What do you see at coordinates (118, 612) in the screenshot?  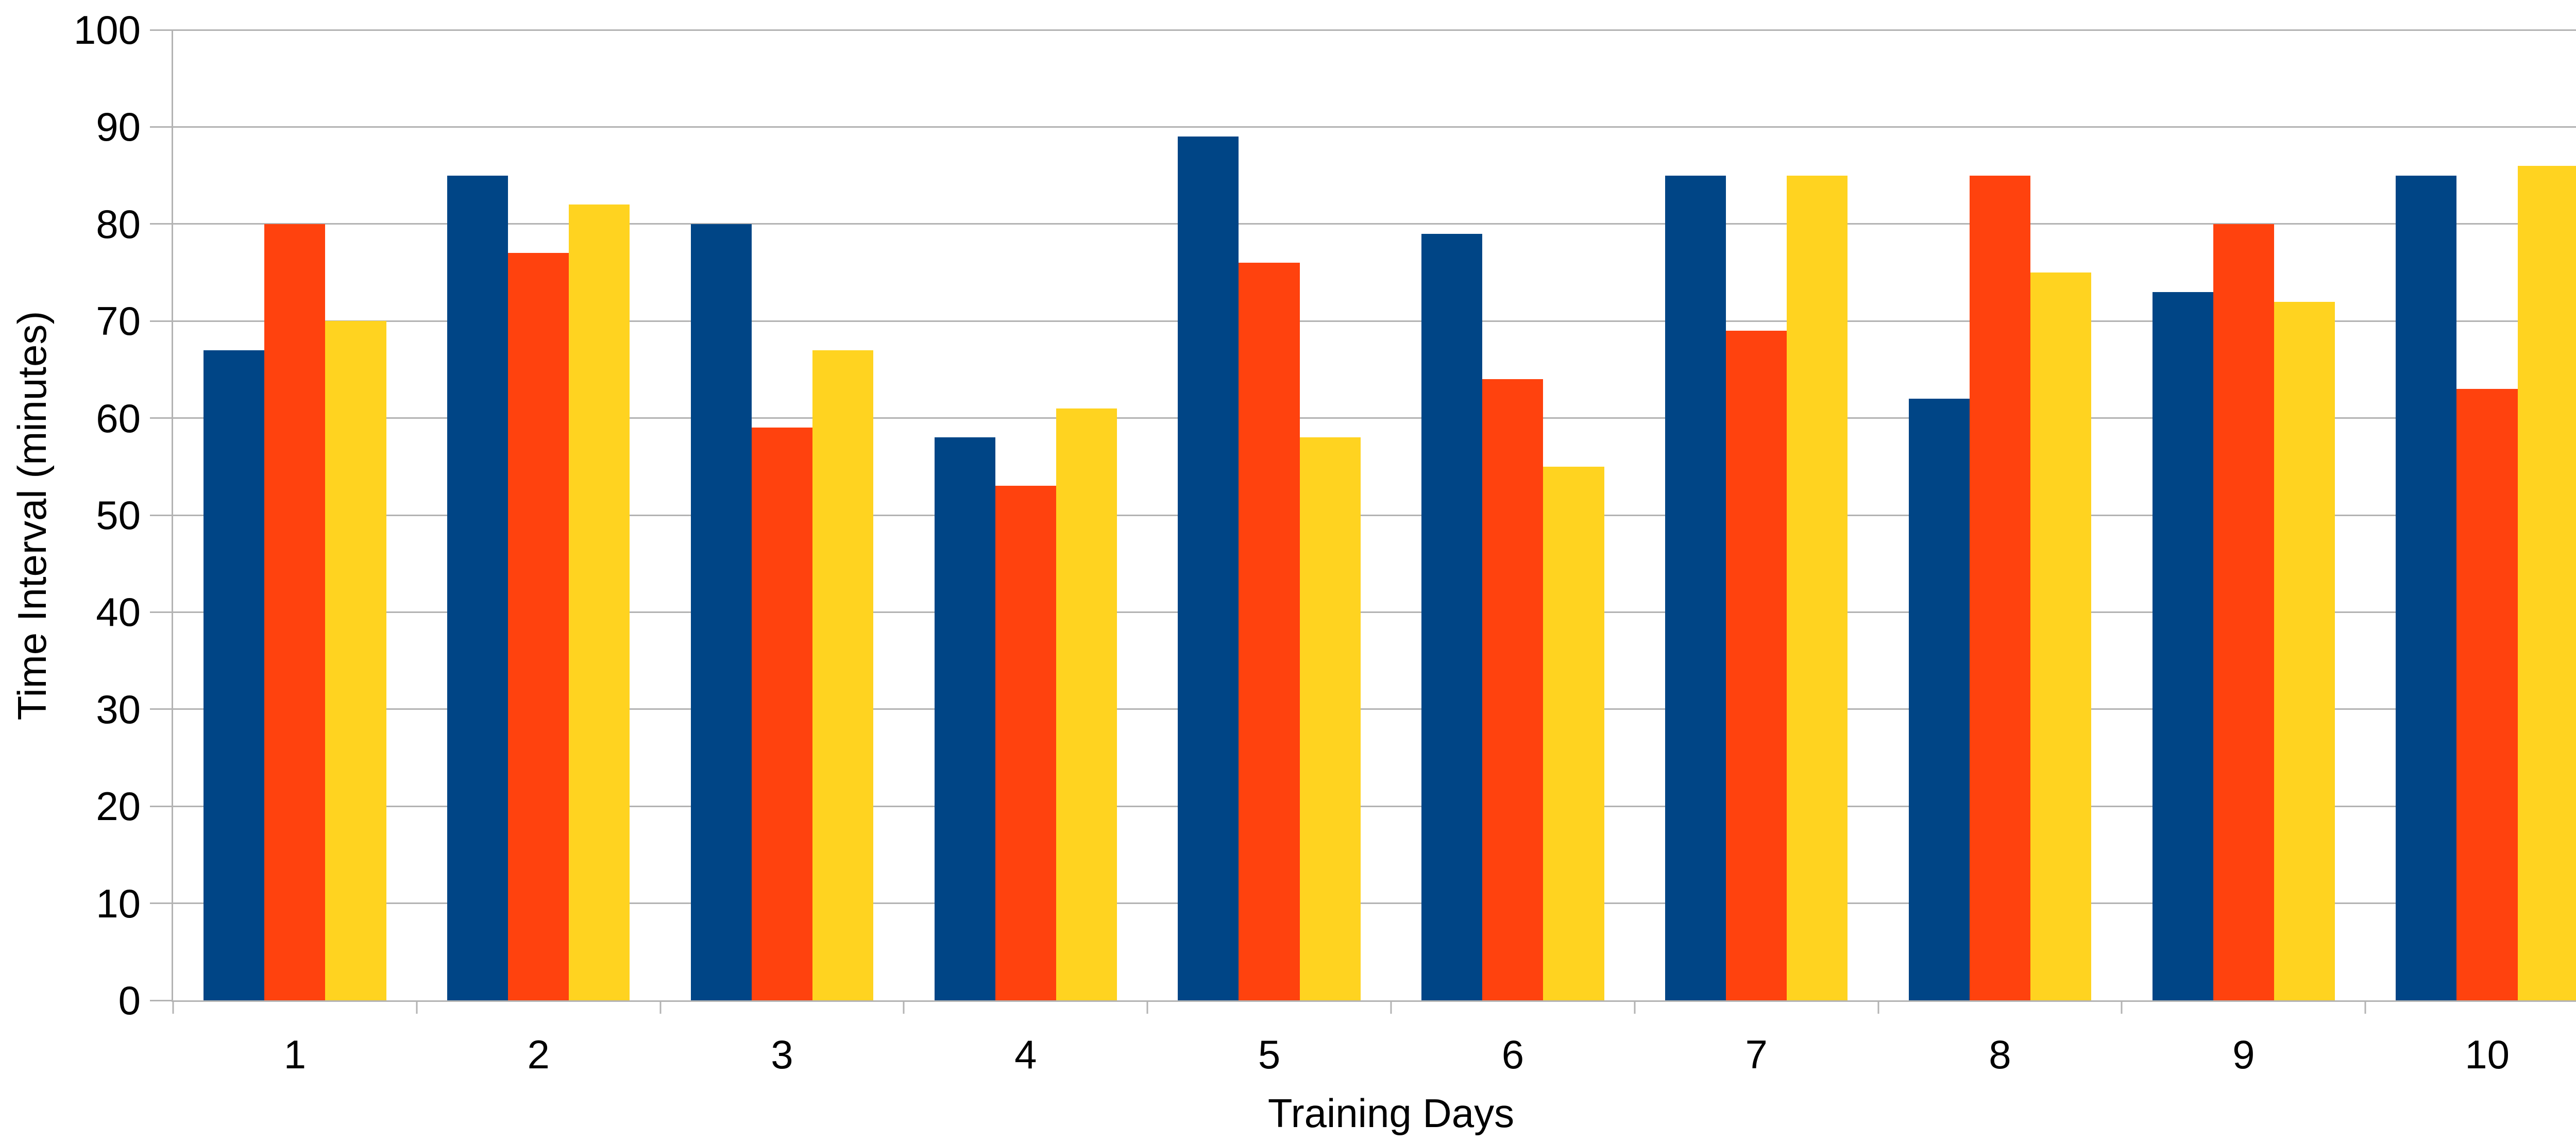 I see `y-tick-label: 40` at bounding box center [118, 612].